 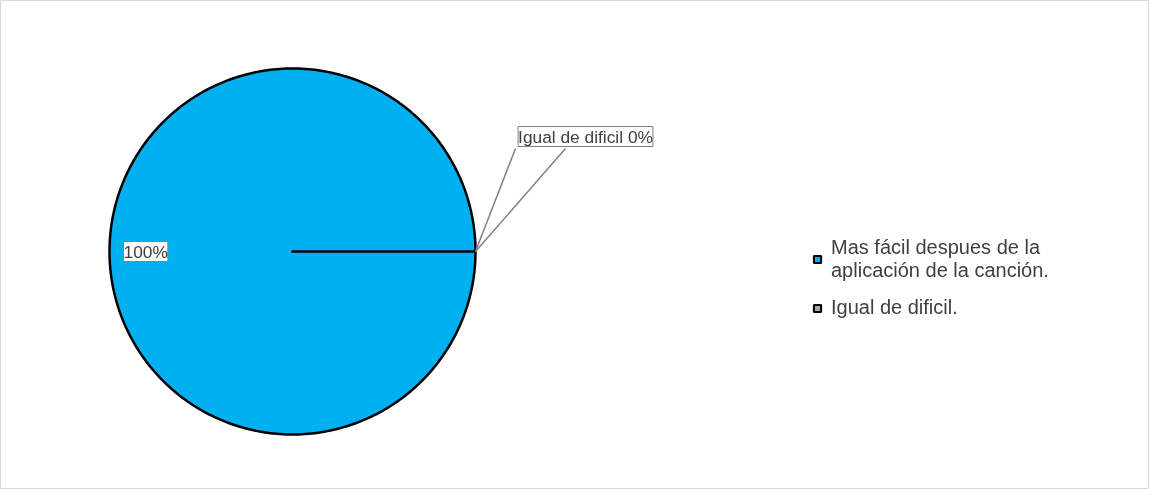 What do you see at coordinates (585, 136) in the screenshot?
I see `text: Igual de dificil 0%` at bounding box center [585, 136].